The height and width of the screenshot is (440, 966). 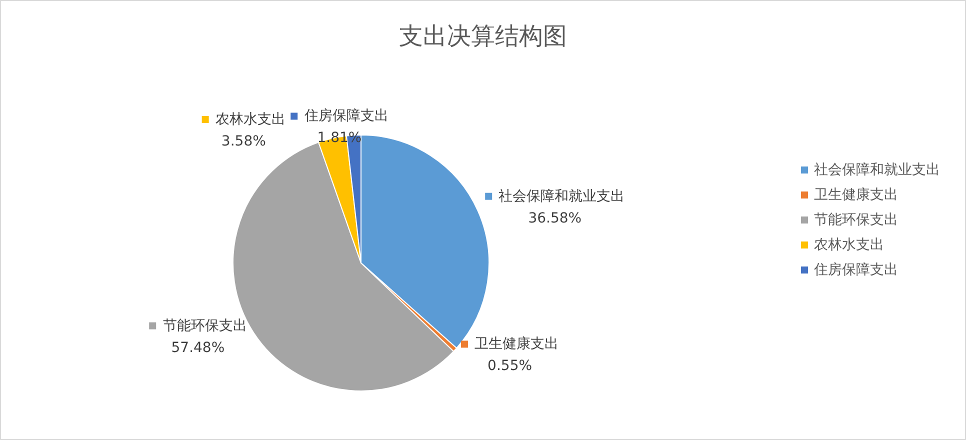 What do you see at coordinates (856, 270) in the screenshot?
I see `category-label: 住房保障支出` at bounding box center [856, 270].